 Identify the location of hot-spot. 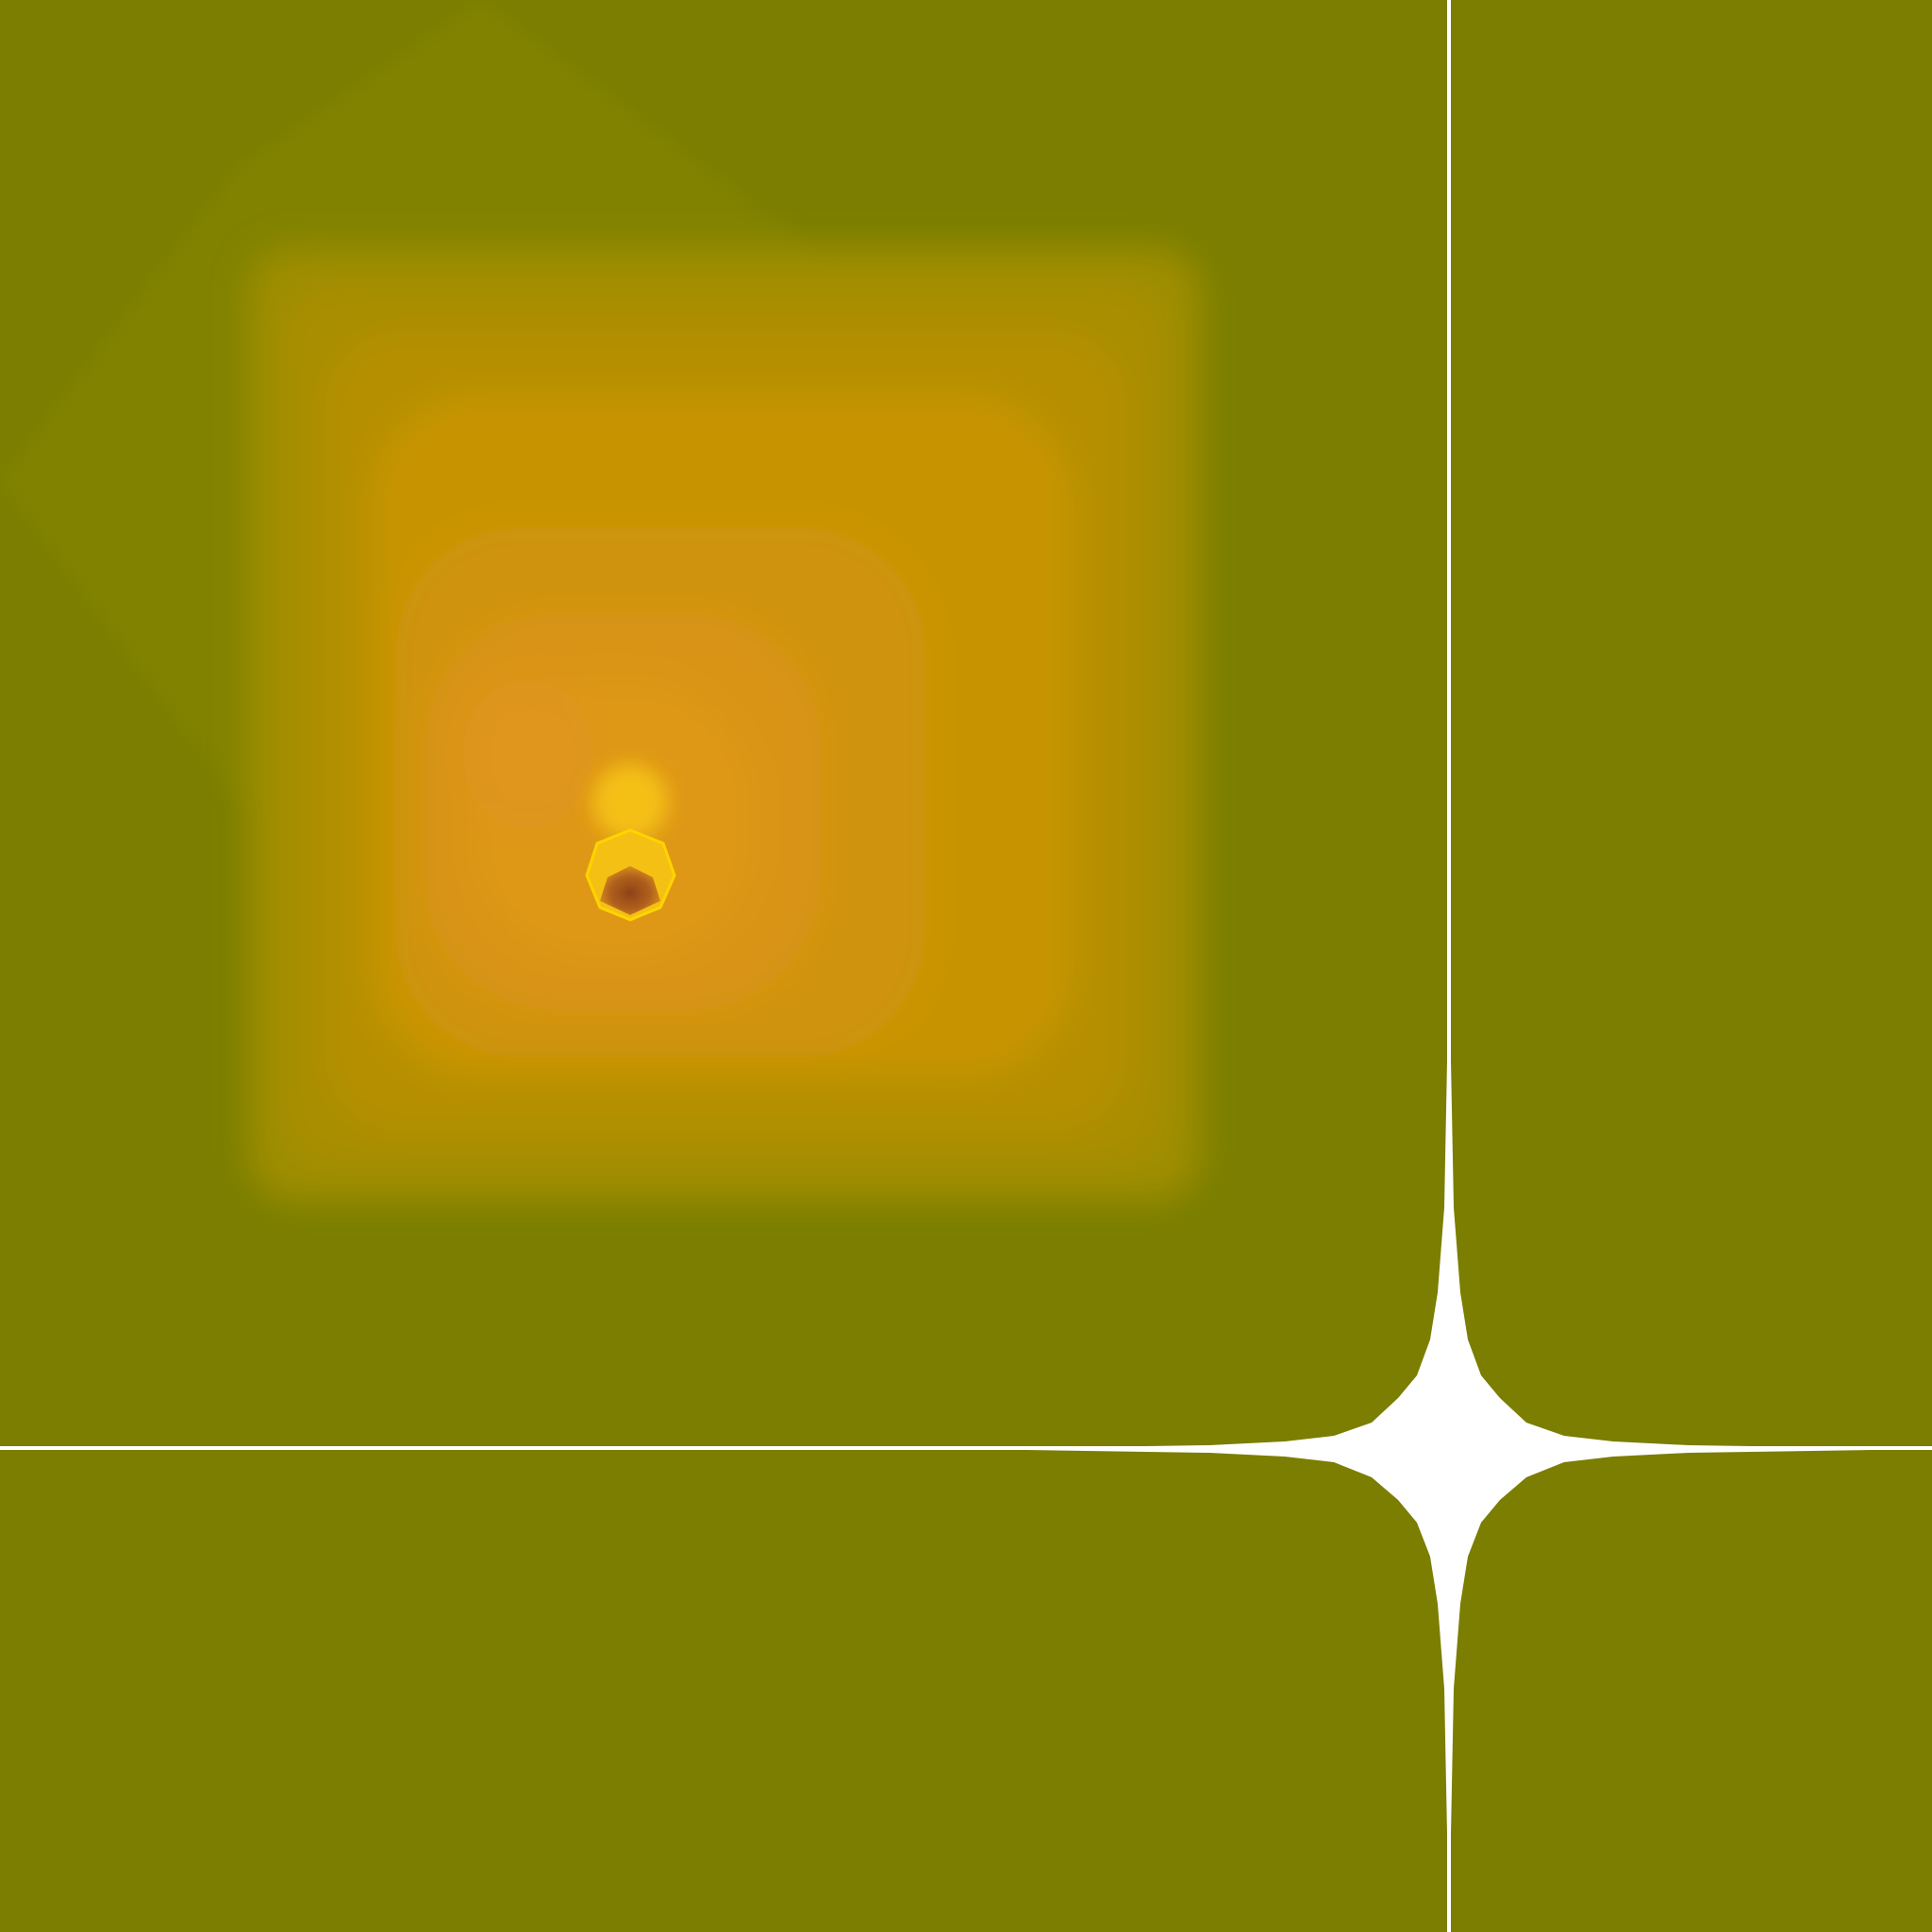
(528, 754).